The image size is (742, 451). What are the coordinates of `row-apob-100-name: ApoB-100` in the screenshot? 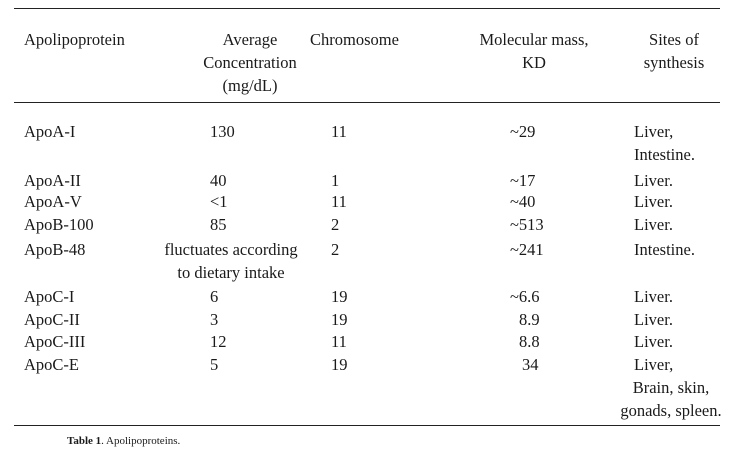 It's located at (59, 224).